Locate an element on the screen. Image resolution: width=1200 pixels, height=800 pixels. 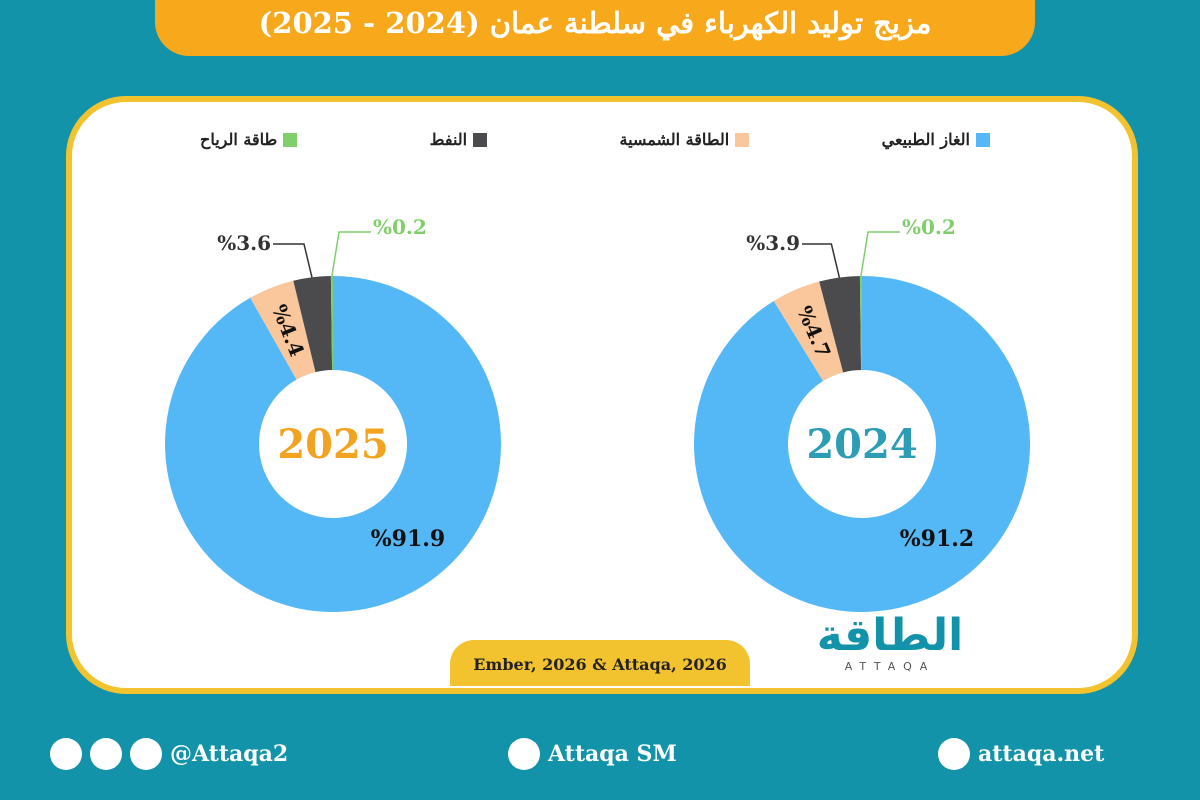
legend-label: النفط is located at coordinates (448, 139).